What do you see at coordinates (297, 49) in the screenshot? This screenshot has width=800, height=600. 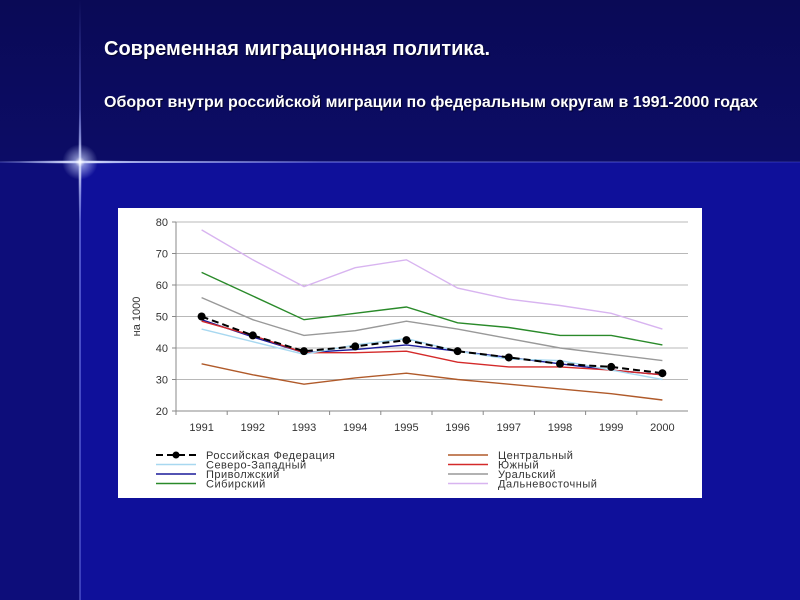 I see `slide-title: Современная миграционная политика.` at bounding box center [297, 49].